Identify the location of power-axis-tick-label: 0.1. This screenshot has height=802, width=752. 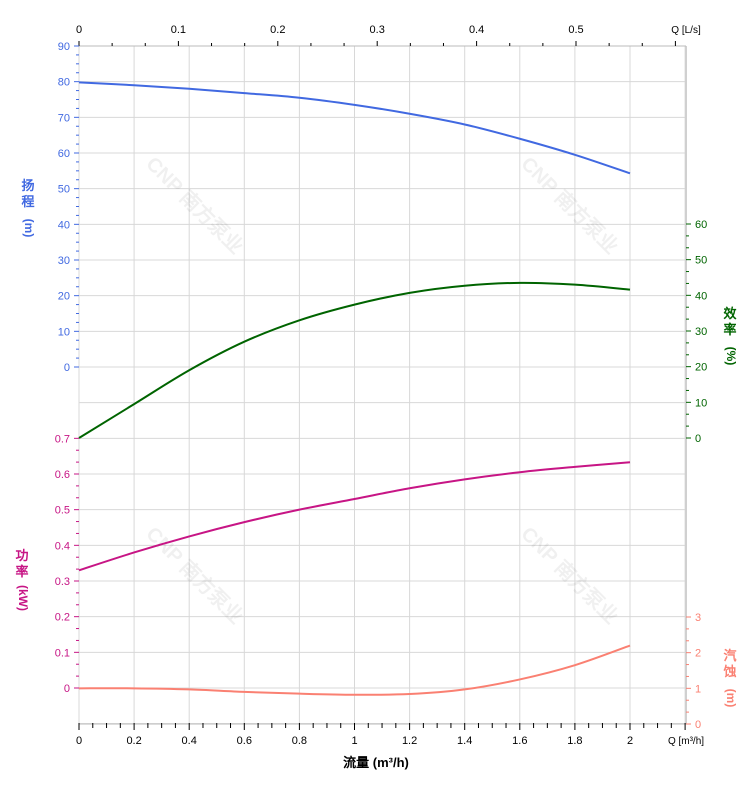
(62, 653).